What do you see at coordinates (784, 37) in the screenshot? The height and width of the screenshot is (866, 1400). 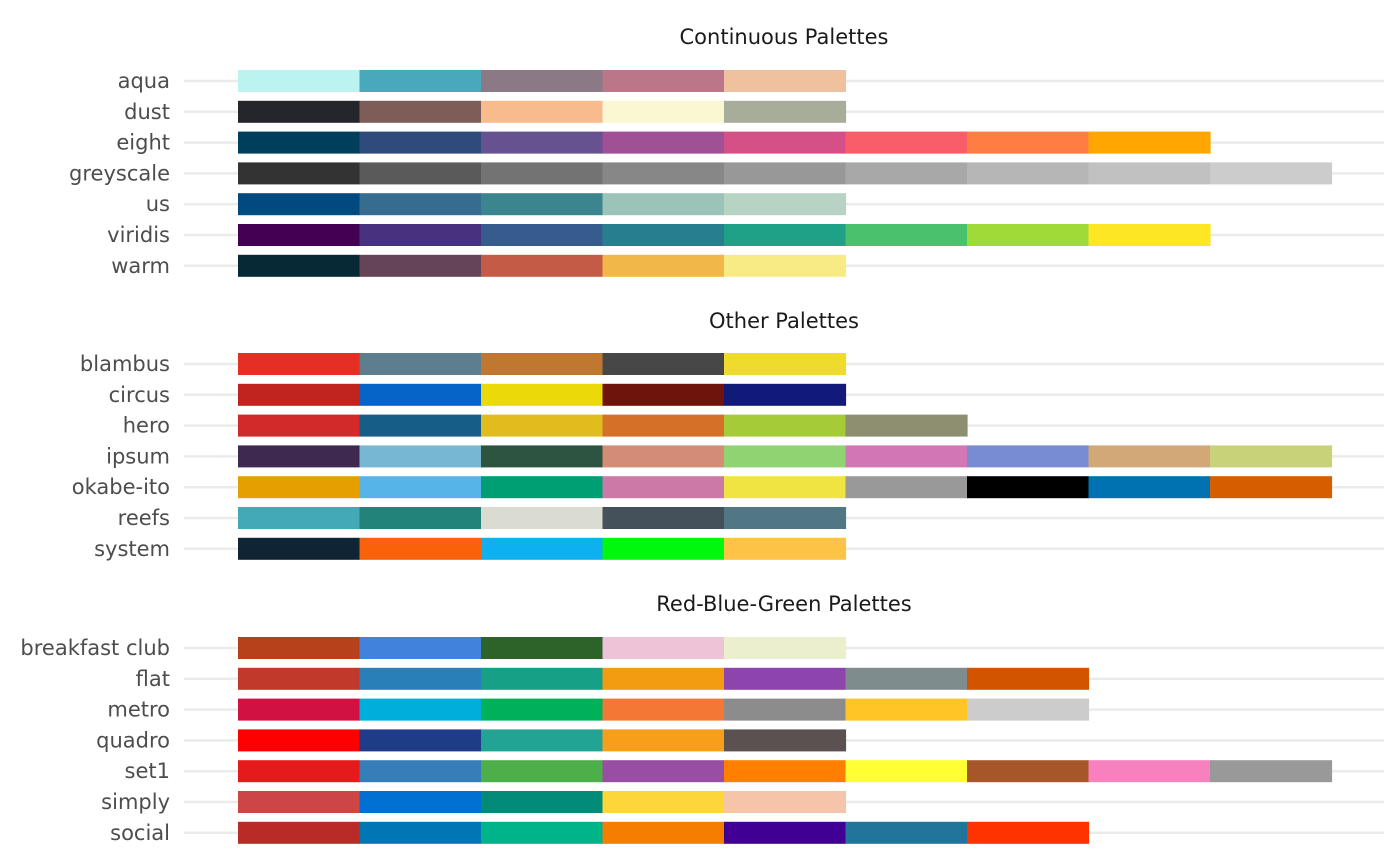 I see `panel-title: Continuous Palettes` at bounding box center [784, 37].